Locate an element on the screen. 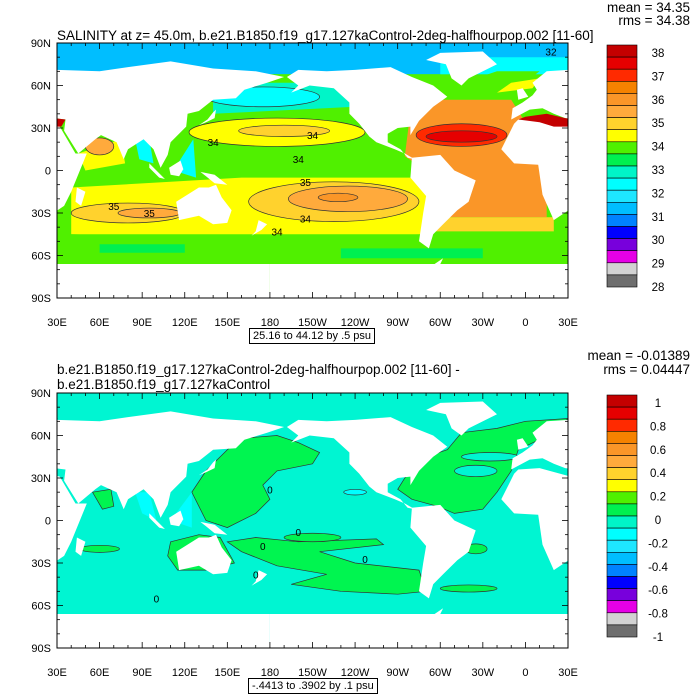  lat-label: 60S is located at coordinates (41, 607).